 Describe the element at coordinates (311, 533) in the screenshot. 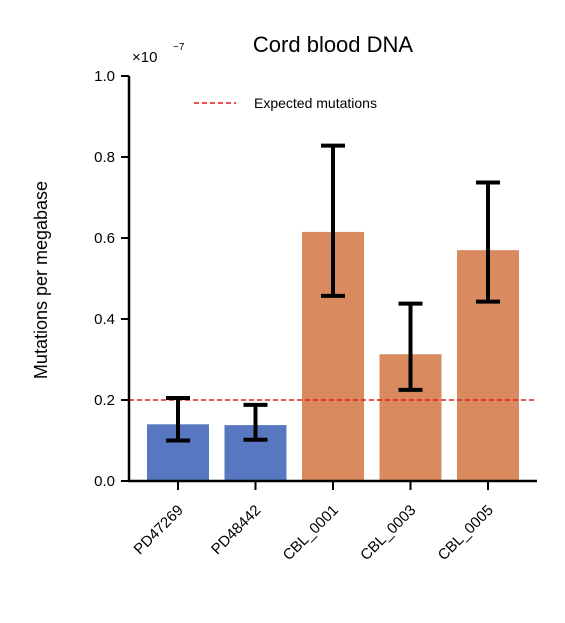

I see `x-tick-label: CBL_0001` at that location.